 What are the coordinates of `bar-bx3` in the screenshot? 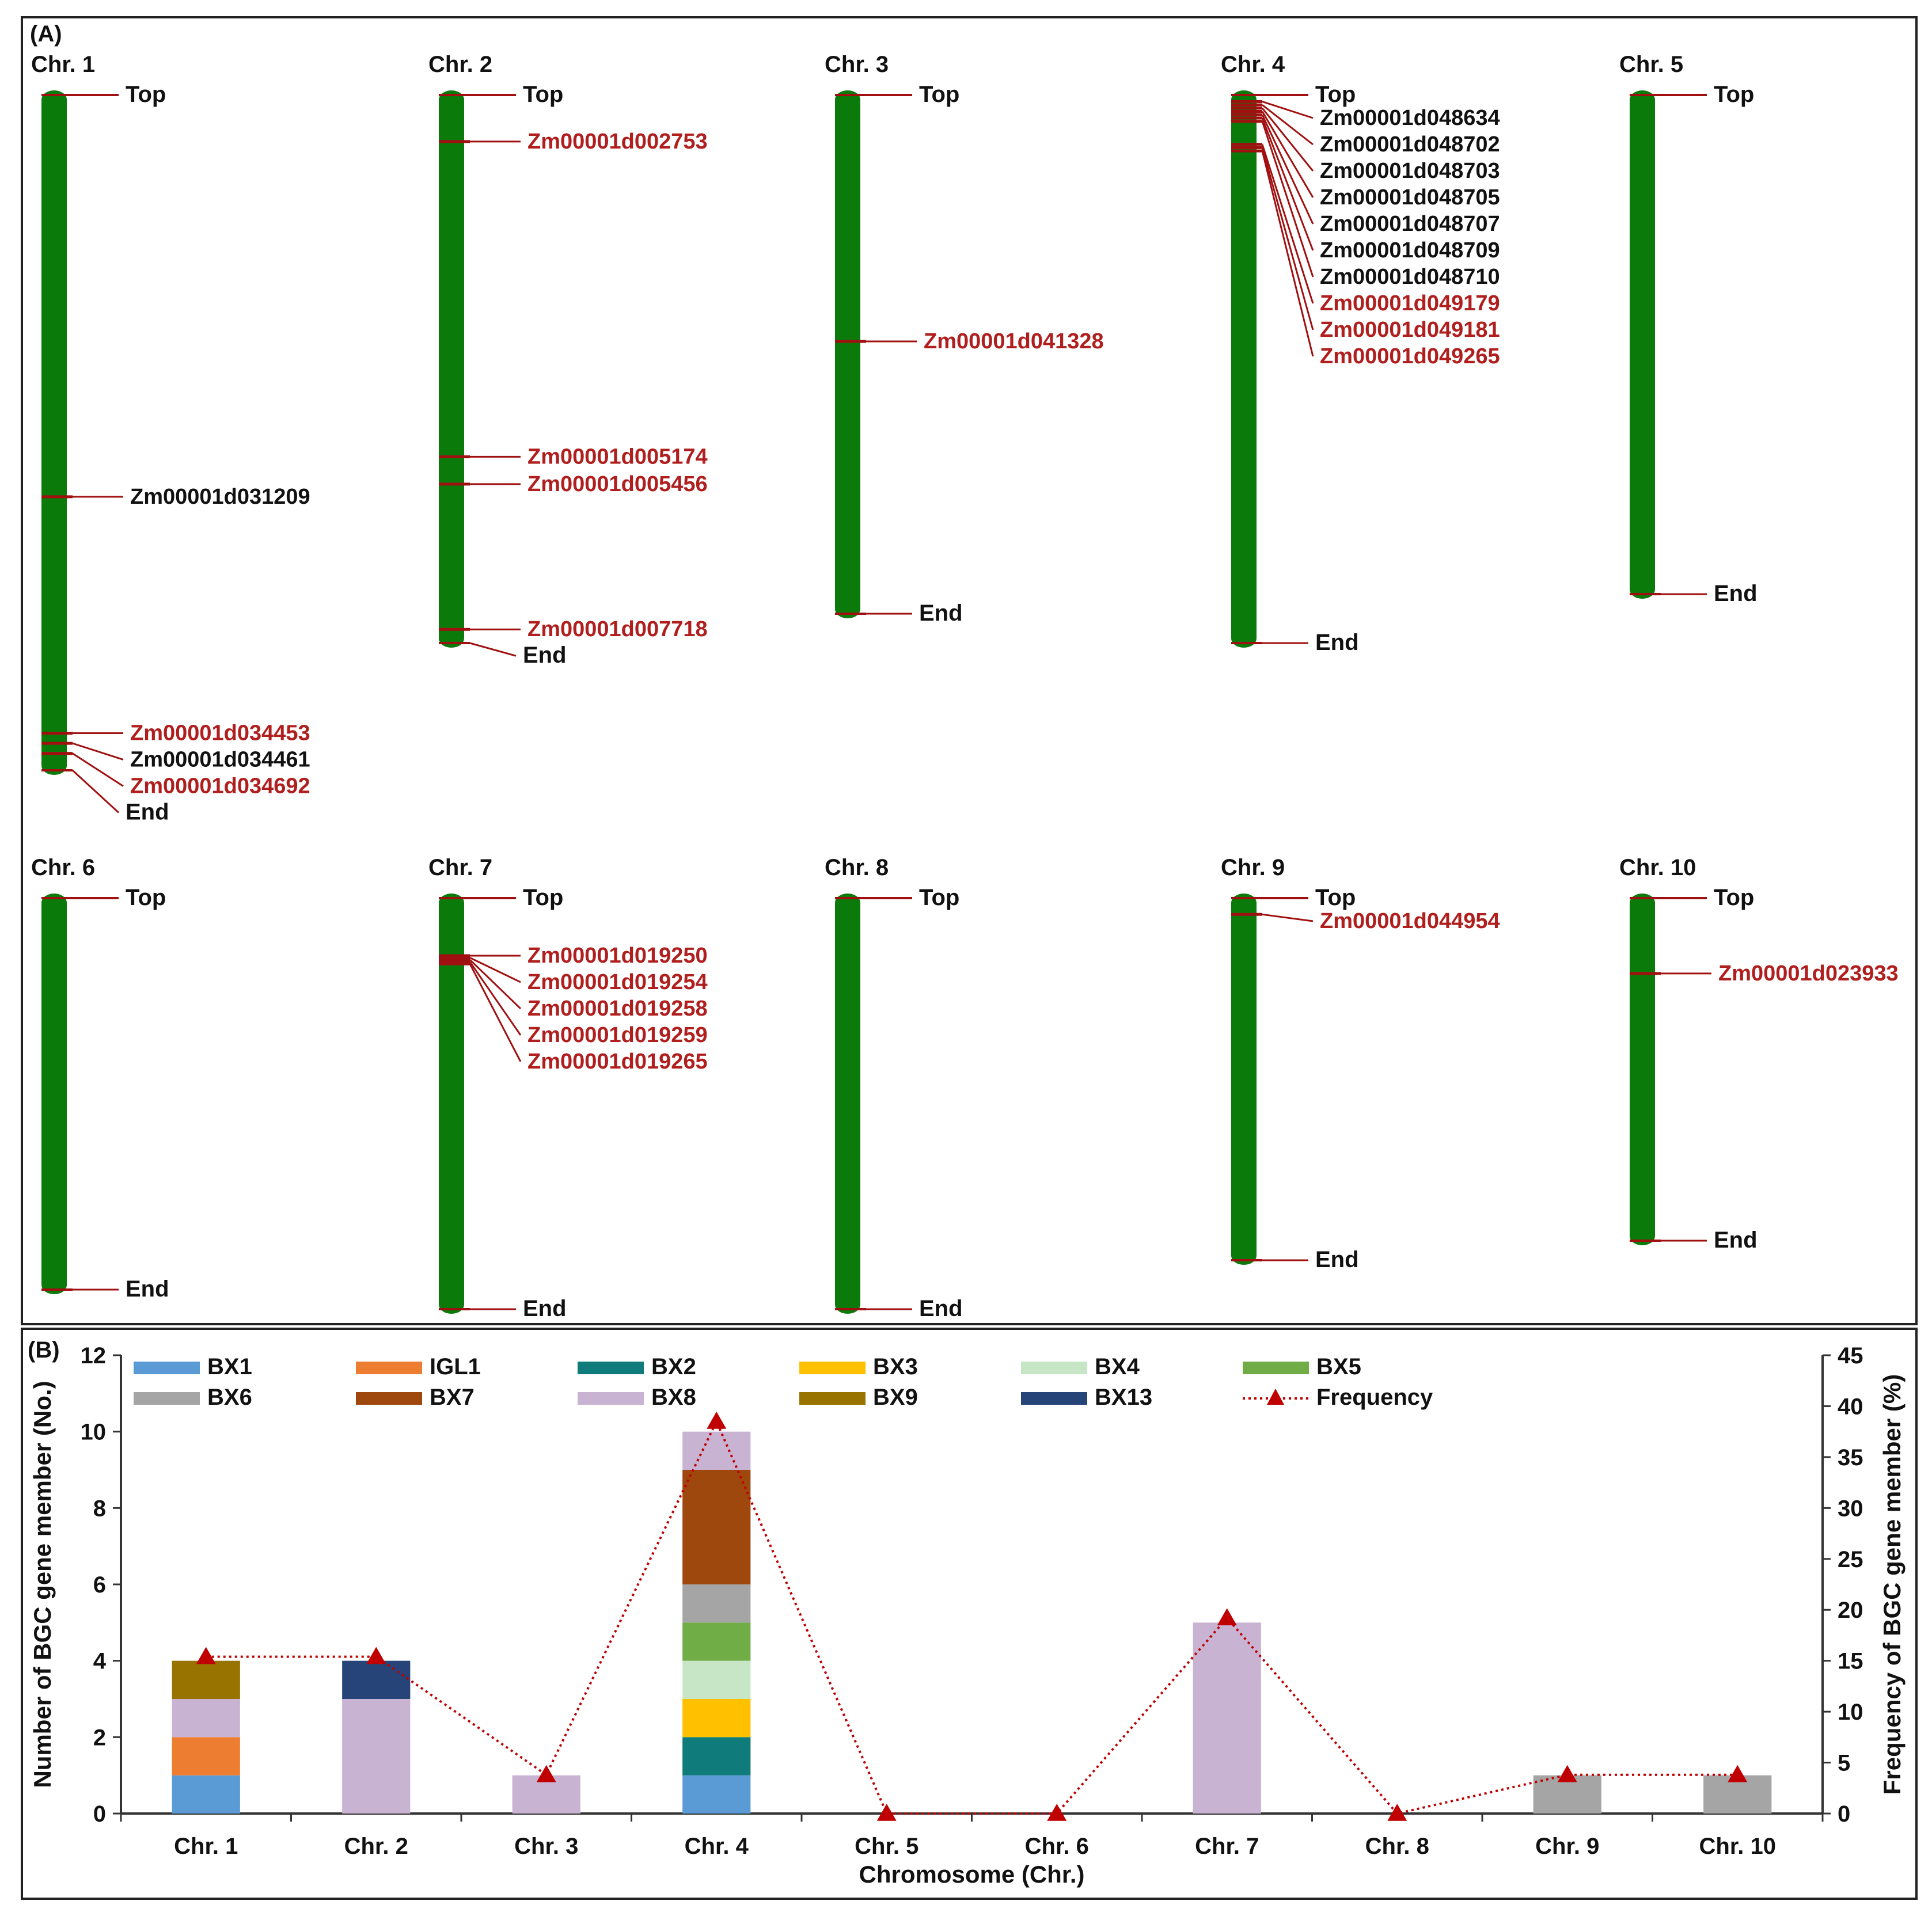 It's located at (716, 1719).